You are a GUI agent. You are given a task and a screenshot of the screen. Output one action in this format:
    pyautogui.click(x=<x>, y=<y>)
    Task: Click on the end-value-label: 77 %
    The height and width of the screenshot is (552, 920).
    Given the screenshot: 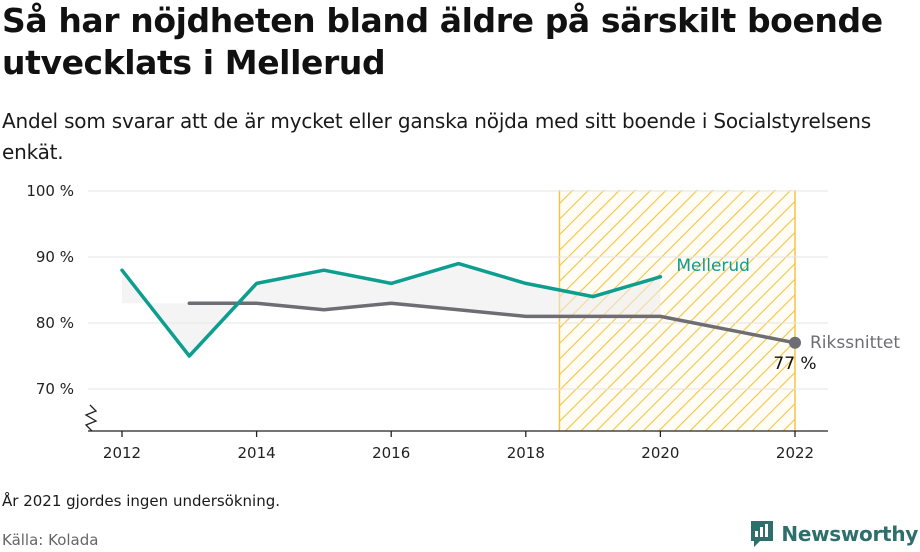 What is the action you would take?
    pyautogui.click(x=794, y=364)
    